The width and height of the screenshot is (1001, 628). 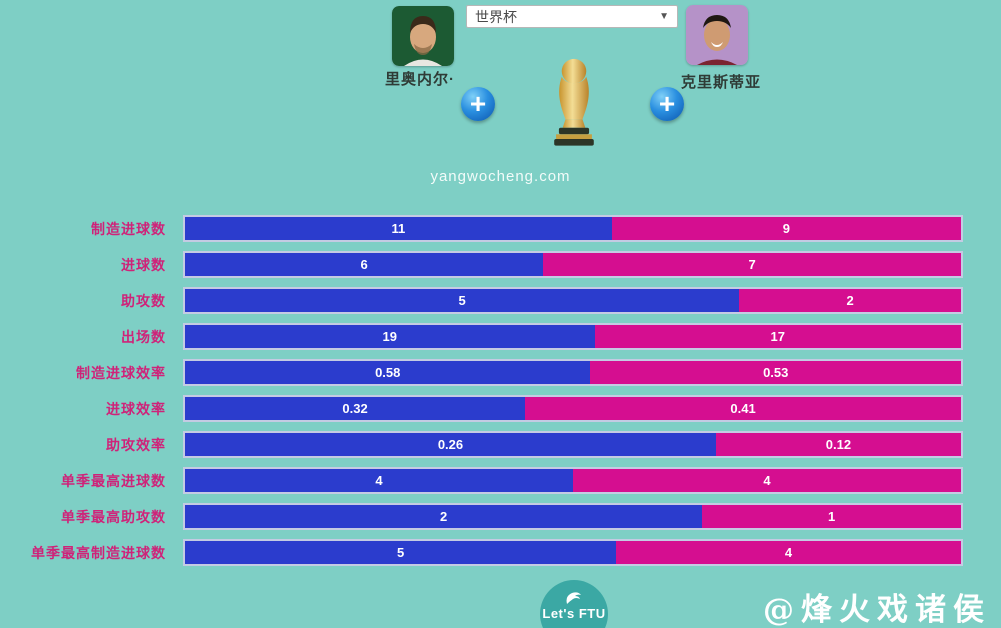 I want to click on bar-left-segment: 4, so click(x=379, y=480).